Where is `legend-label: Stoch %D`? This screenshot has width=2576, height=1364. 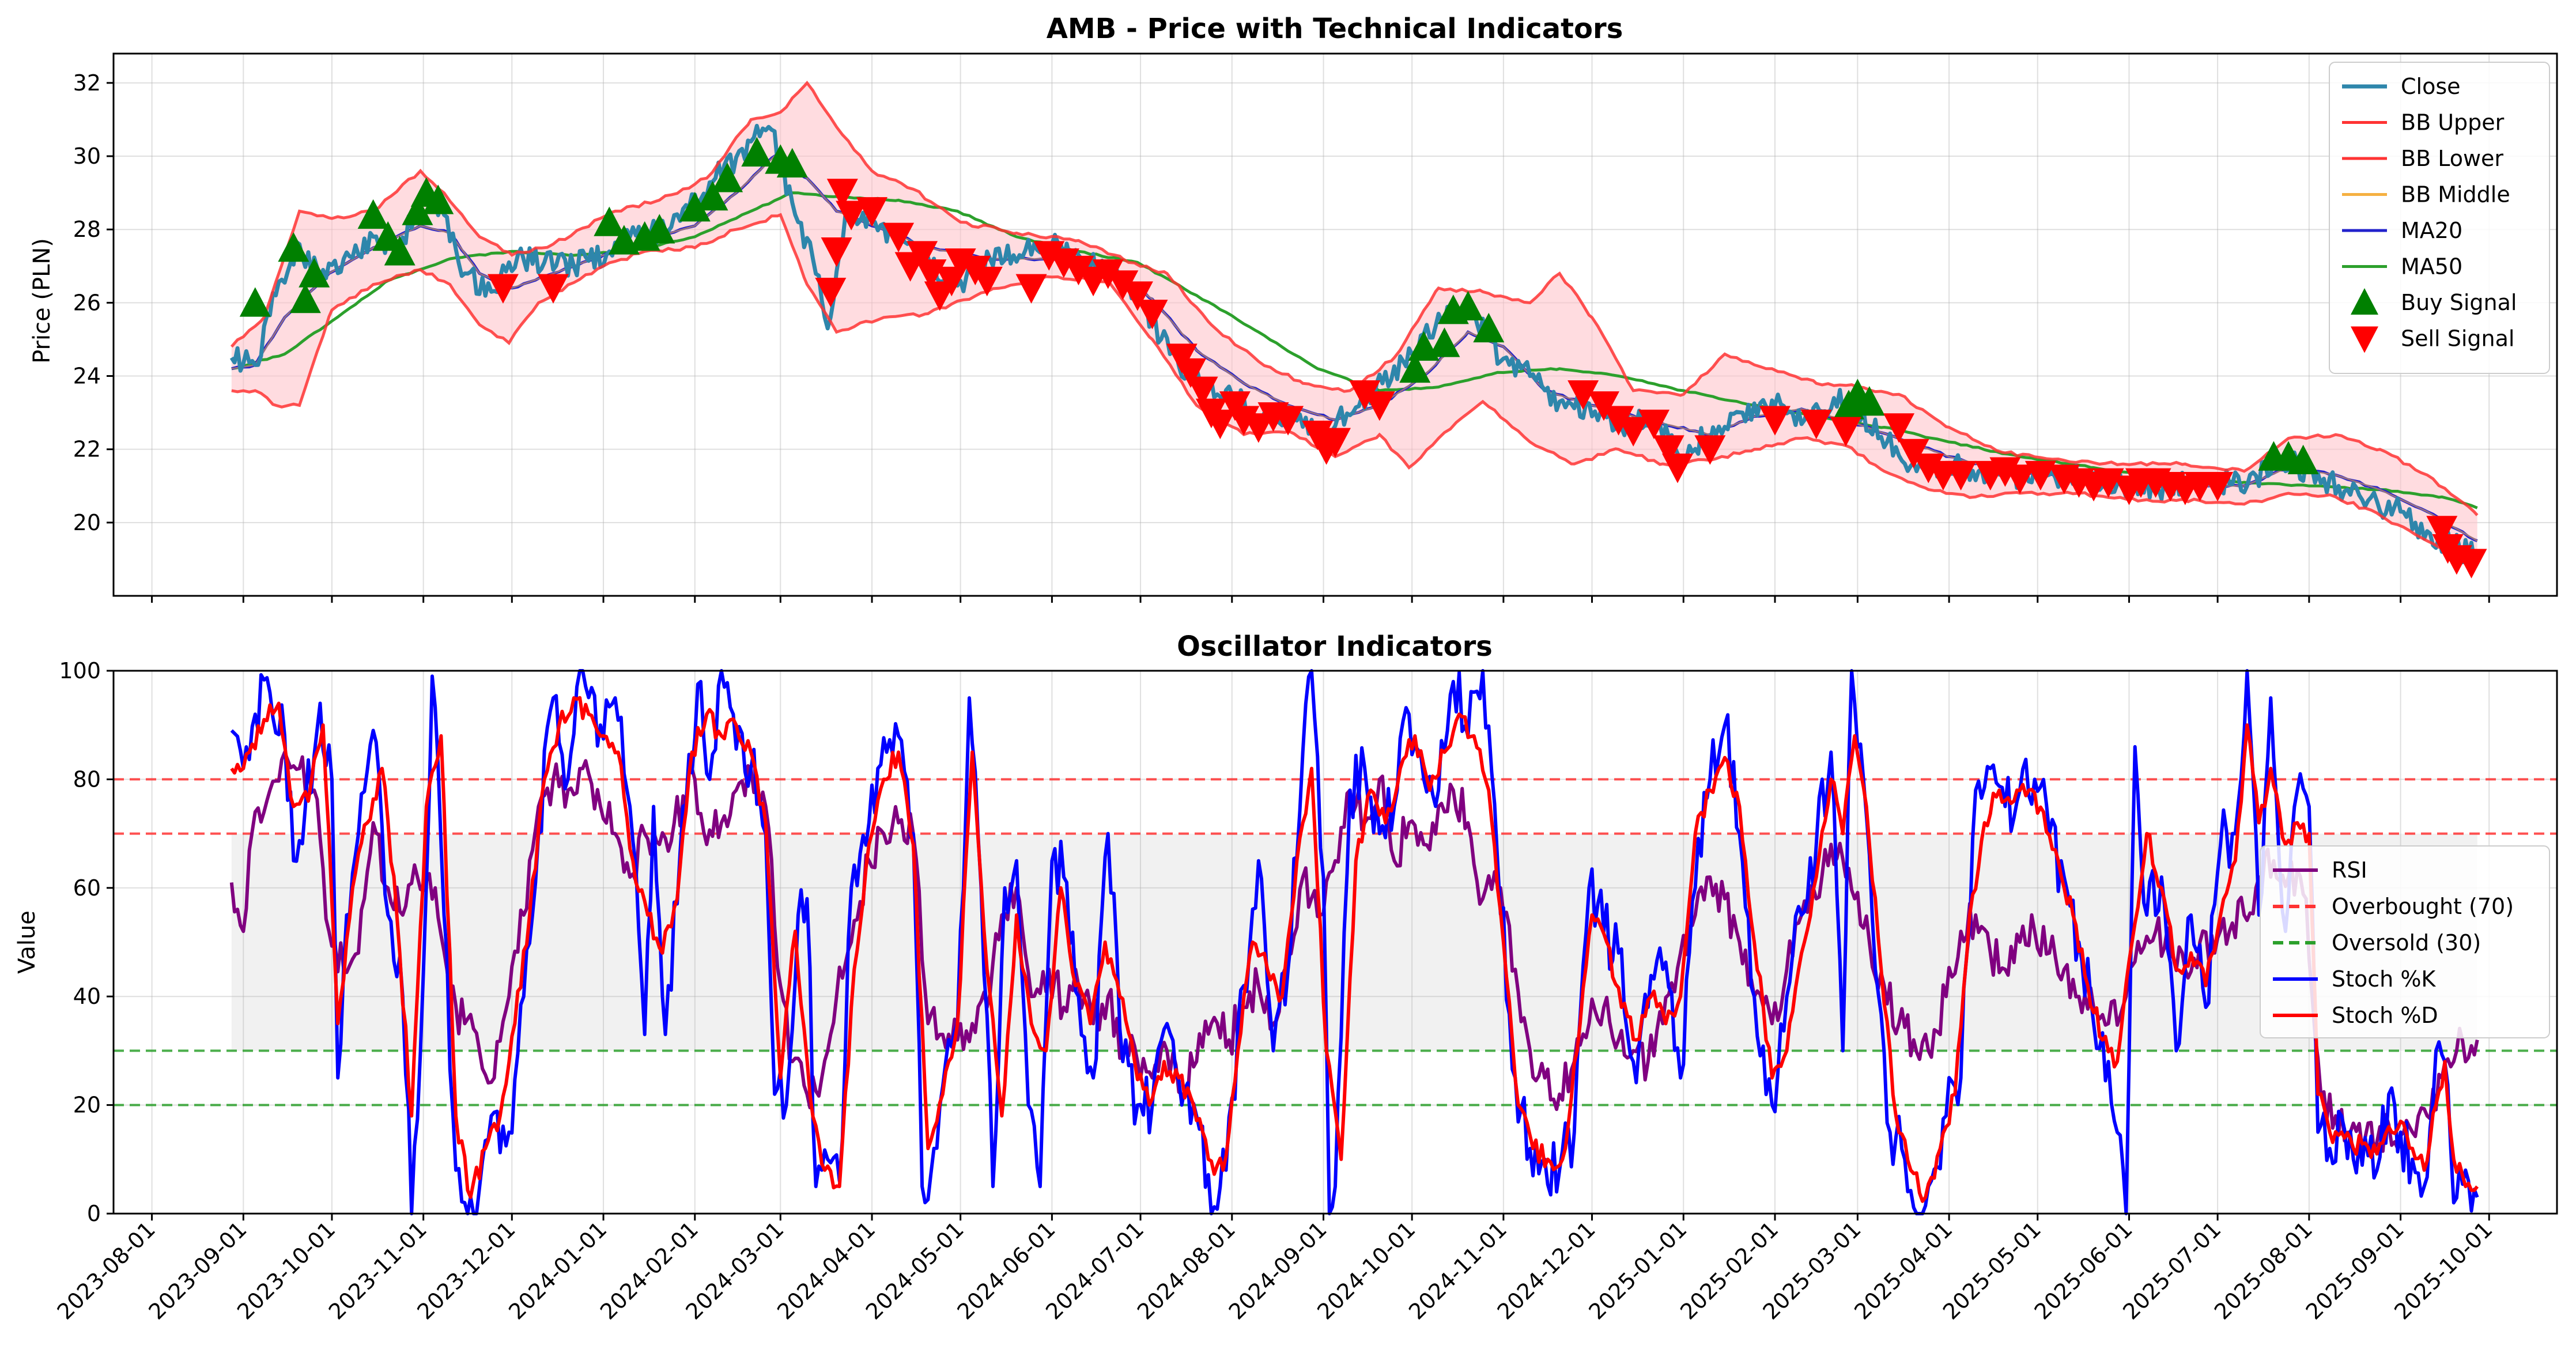
legend-label: Stoch %D is located at coordinates (2385, 1015).